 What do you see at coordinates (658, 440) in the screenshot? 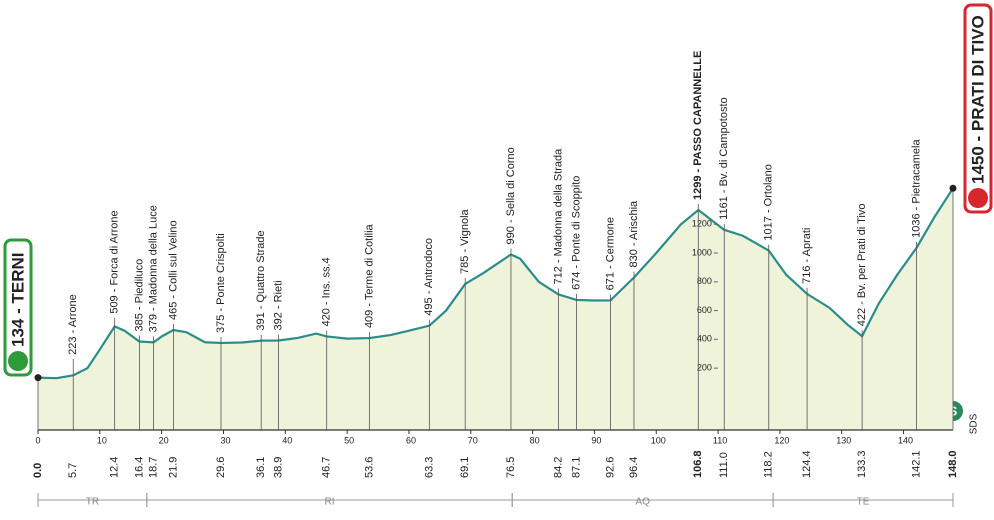
I see `x-tick-label: 100` at bounding box center [658, 440].